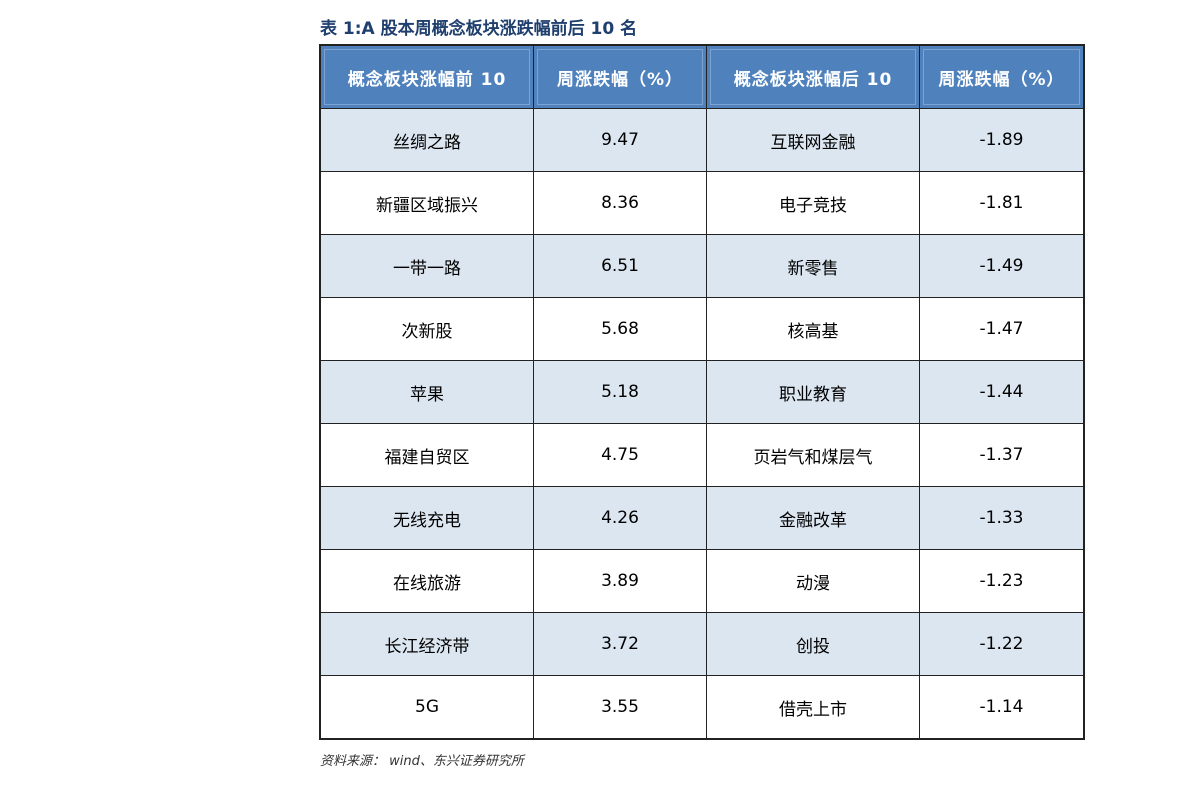 This screenshot has height=785, width=1191. I want to click on table-row: 福建自贸区 4.75 页岩气和煤层气 -1.37, so click(702, 455).